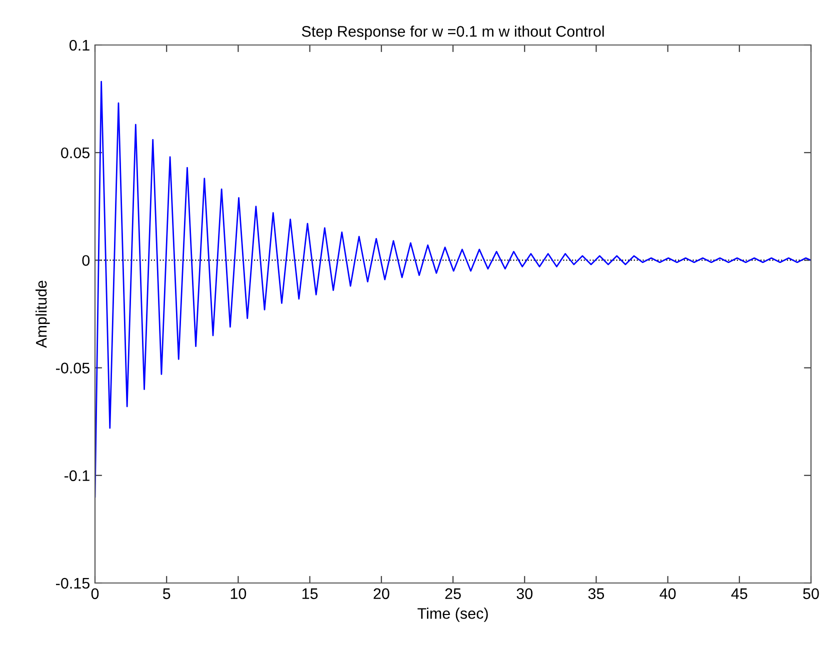 The height and width of the screenshot is (646, 823). What do you see at coordinates (86, 260) in the screenshot?
I see `y-tick-label: 0` at bounding box center [86, 260].